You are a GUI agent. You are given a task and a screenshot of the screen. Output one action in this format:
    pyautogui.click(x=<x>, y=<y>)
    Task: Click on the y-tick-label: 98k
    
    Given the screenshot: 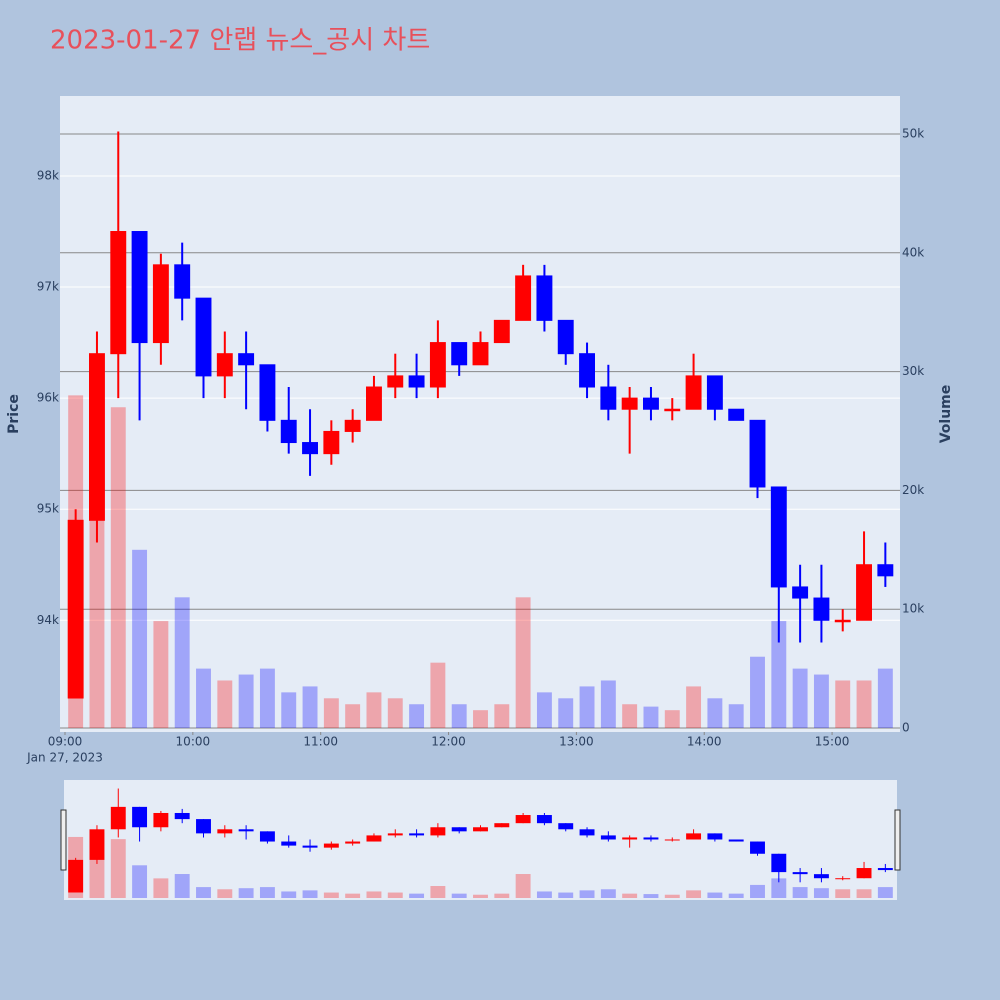 What is the action you would take?
    pyautogui.click(x=48, y=175)
    